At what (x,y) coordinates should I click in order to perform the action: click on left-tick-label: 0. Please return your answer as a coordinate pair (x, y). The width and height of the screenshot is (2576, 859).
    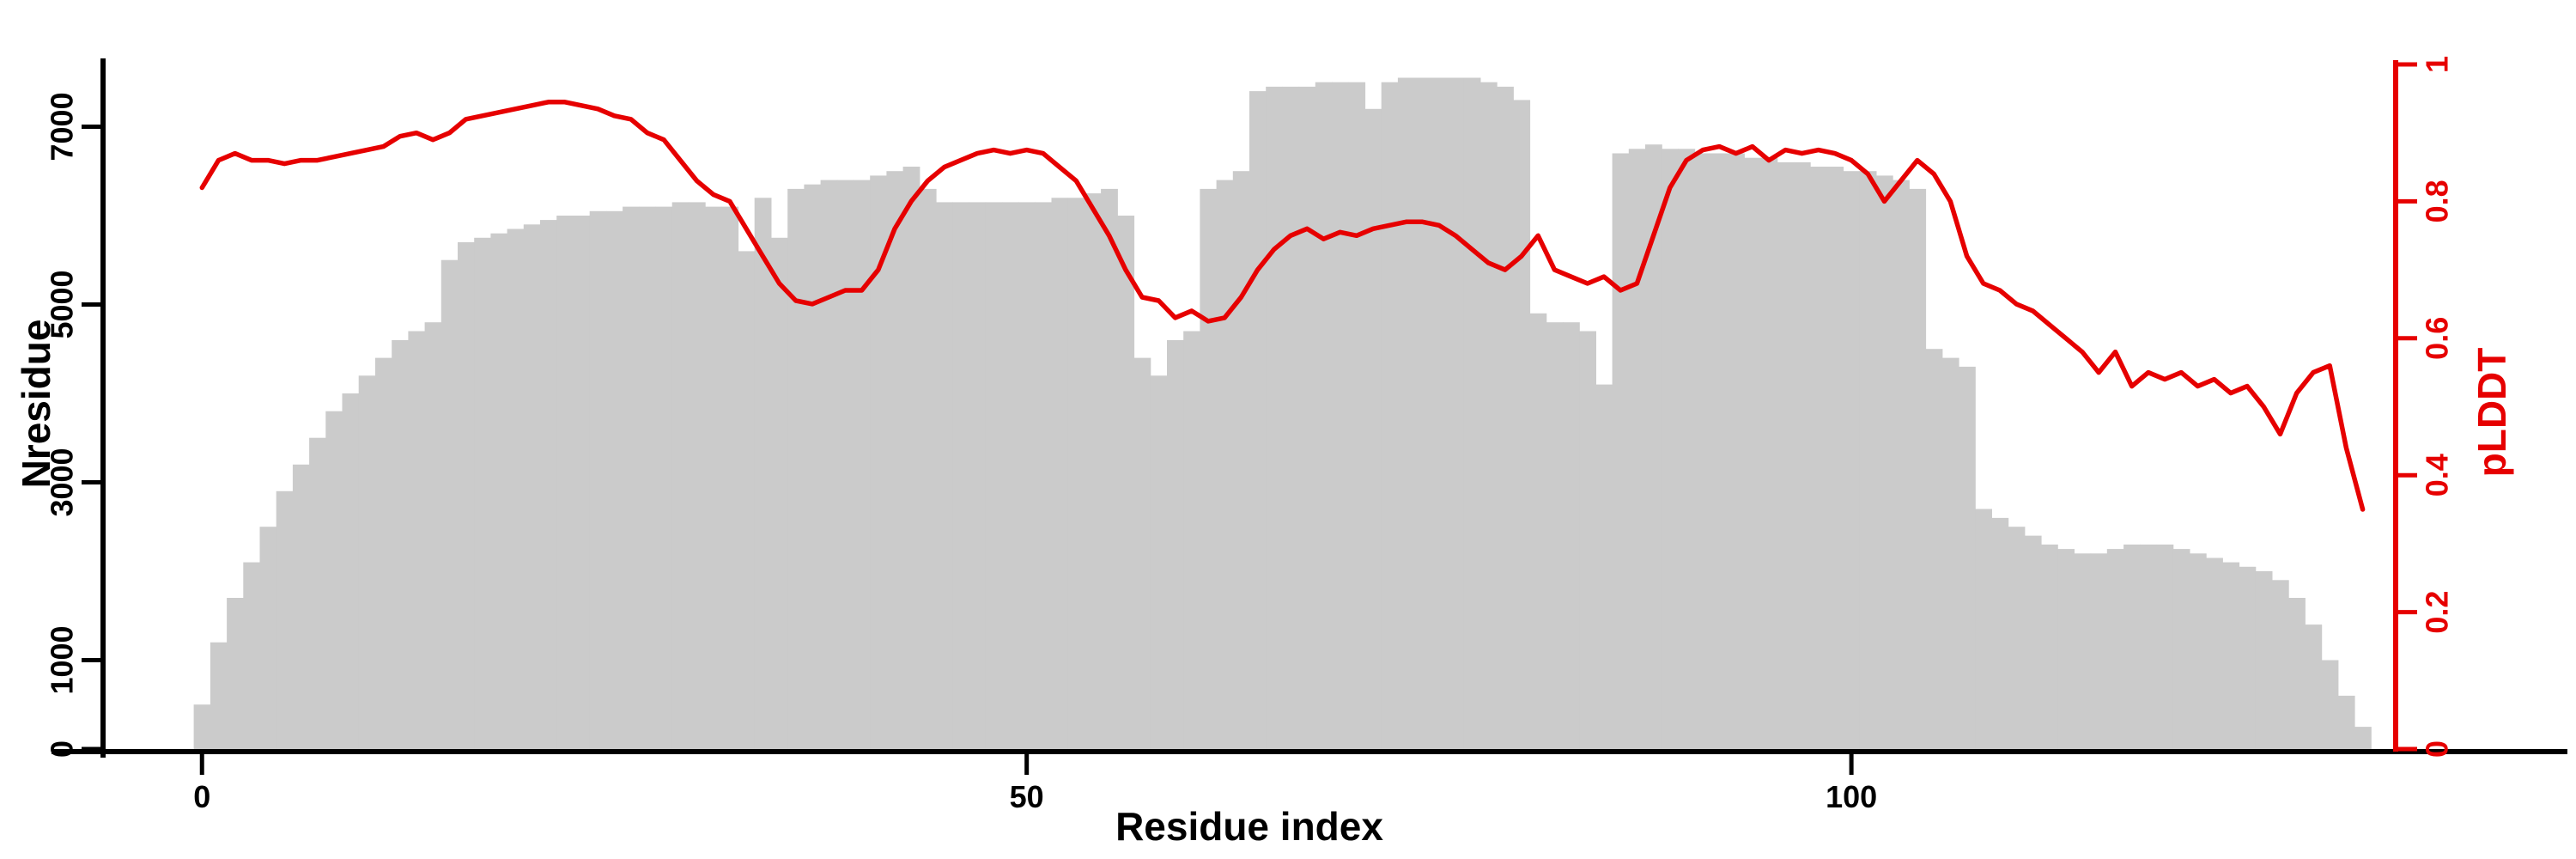
    Looking at the image, I should click on (62, 749).